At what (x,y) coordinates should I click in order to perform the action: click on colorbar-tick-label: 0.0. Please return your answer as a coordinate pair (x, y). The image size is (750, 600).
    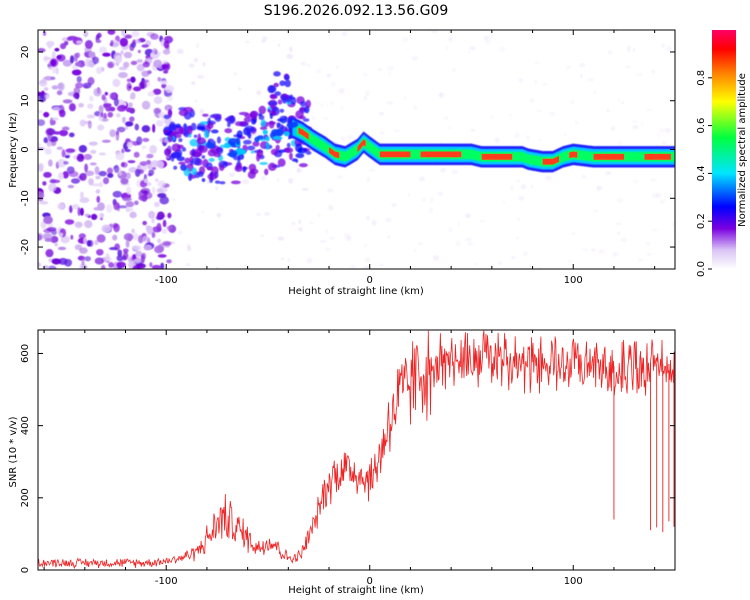
    Looking at the image, I should click on (701, 269).